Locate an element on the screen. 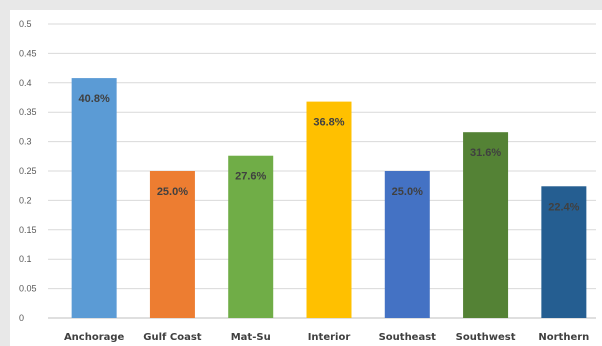 The height and width of the screenshot is (346, 602). bar-interior is located at coordinates (329, 209).